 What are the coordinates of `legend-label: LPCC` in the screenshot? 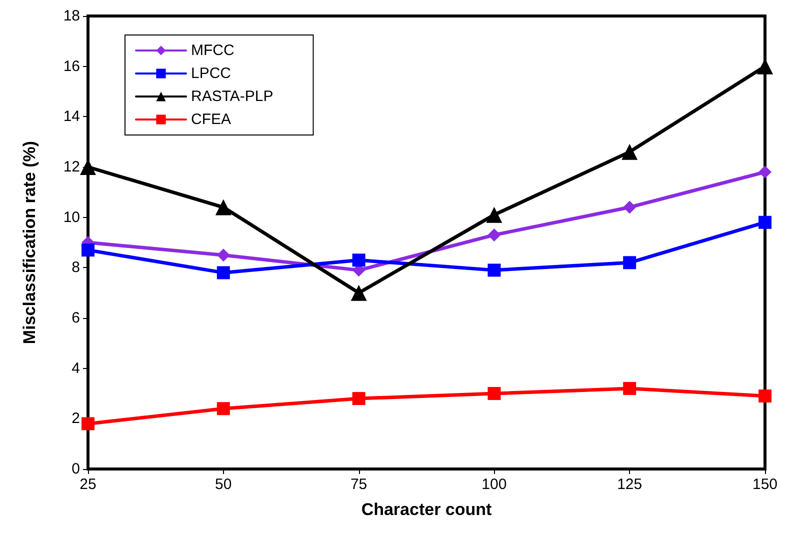 It's located at (211, 73).